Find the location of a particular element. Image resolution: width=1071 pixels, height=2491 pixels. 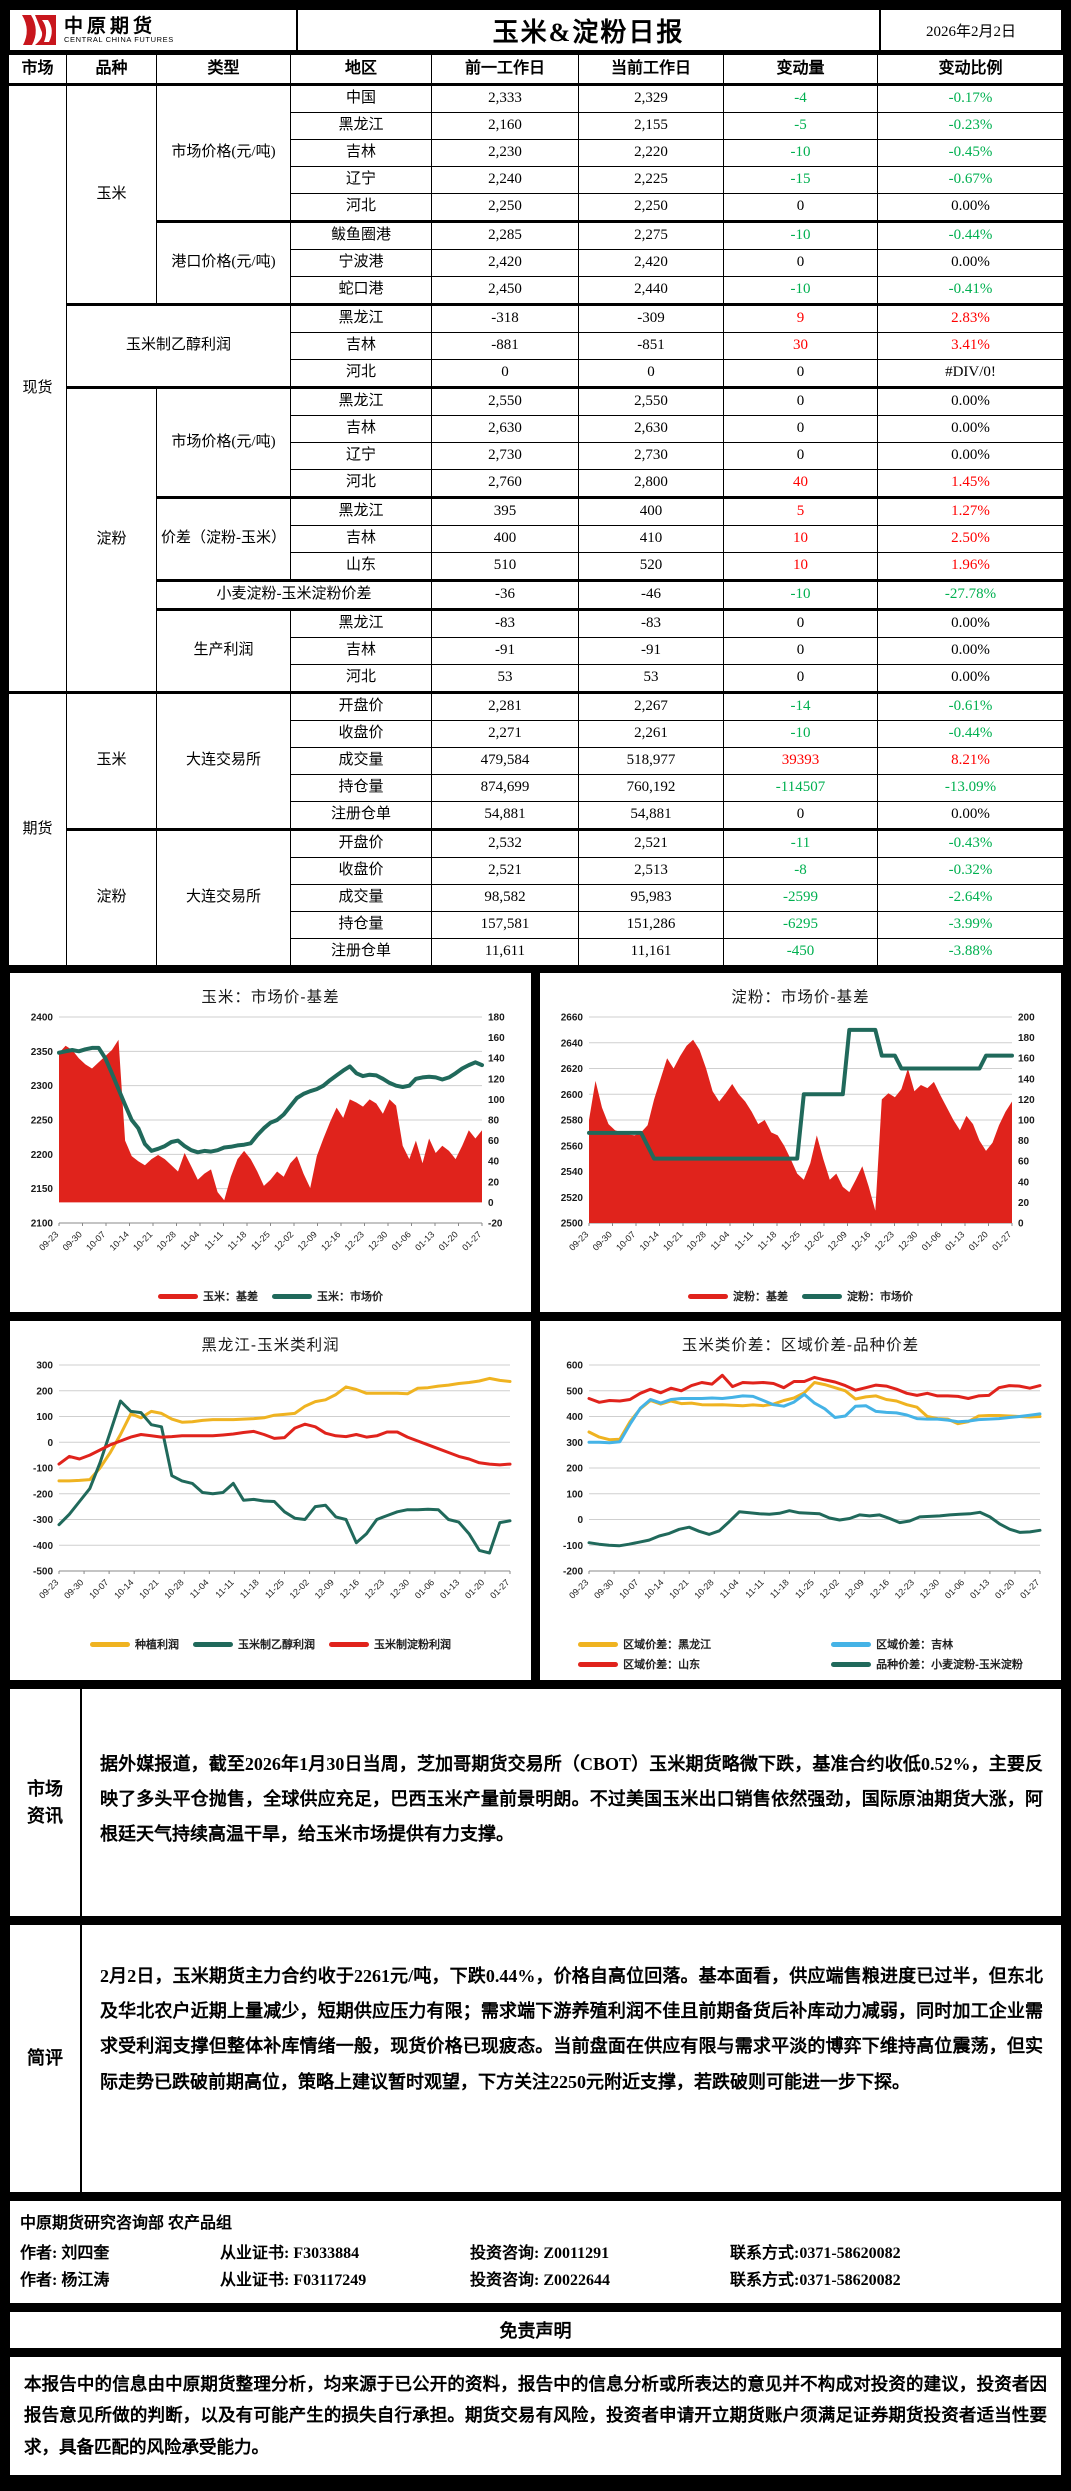

legend-item: 玉米：市场价 is located at coordinates (327, 1296).